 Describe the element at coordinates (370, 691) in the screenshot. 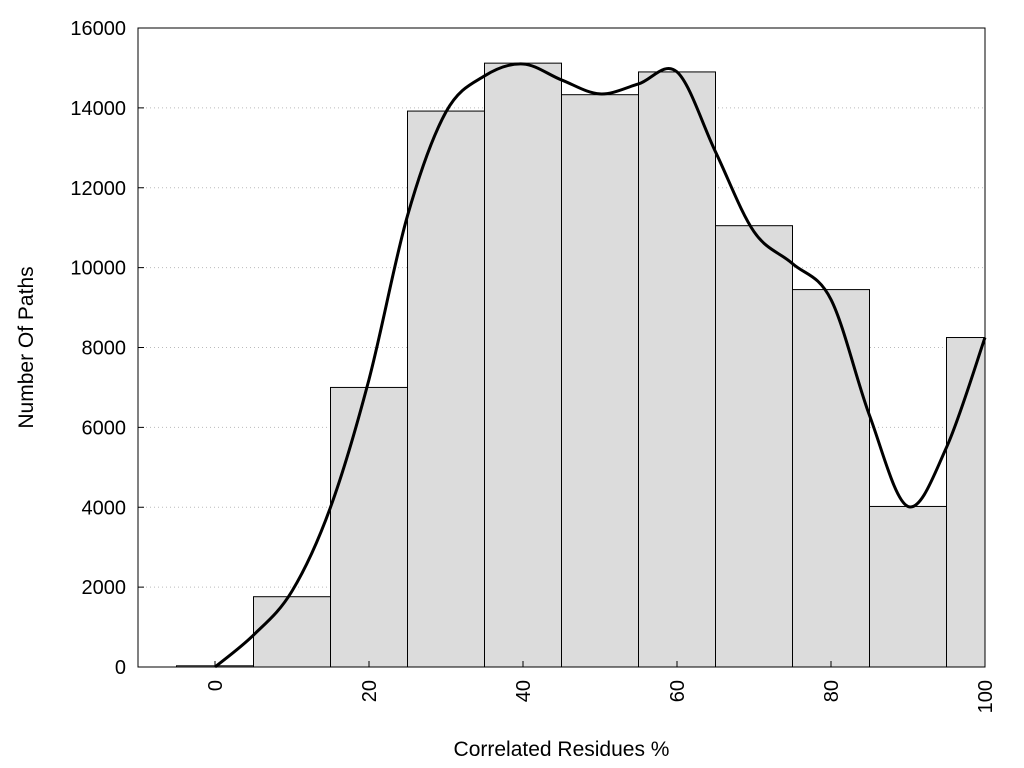

I see `x-tick-label: 20` at that location.